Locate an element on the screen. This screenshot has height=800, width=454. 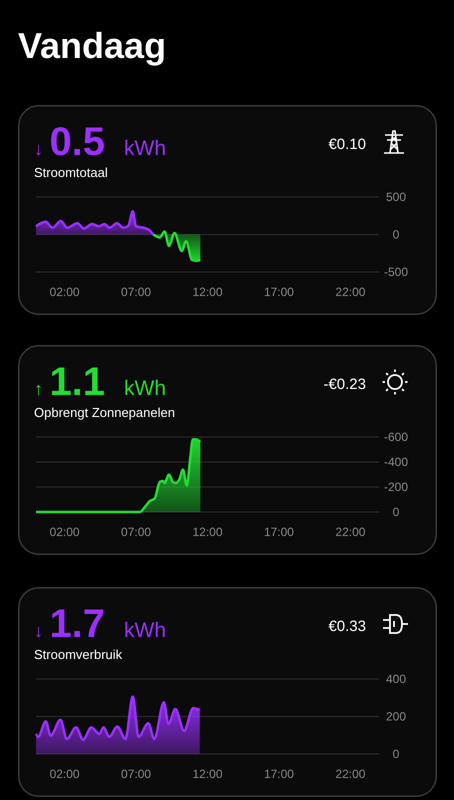
text: 1.7 is located at coordinates (77, 624).